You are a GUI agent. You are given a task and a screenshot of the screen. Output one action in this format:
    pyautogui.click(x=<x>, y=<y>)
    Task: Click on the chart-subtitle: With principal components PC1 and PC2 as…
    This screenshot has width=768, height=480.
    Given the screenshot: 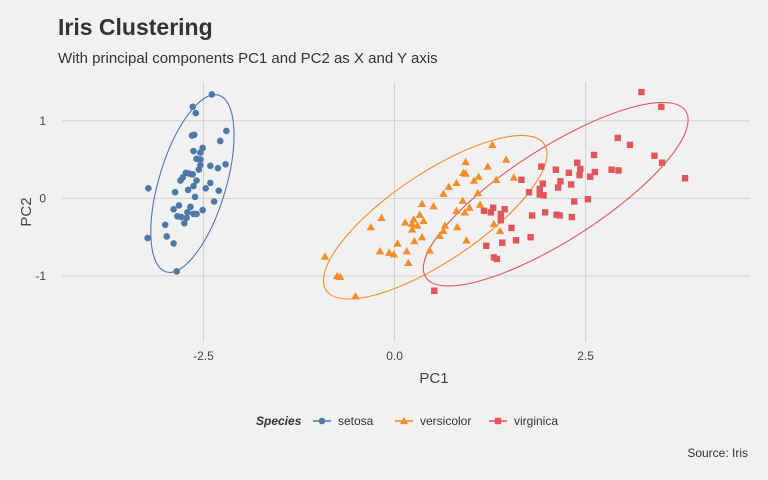 What is the action you would take?
    pyautogui.click(x=248, y=58)
    